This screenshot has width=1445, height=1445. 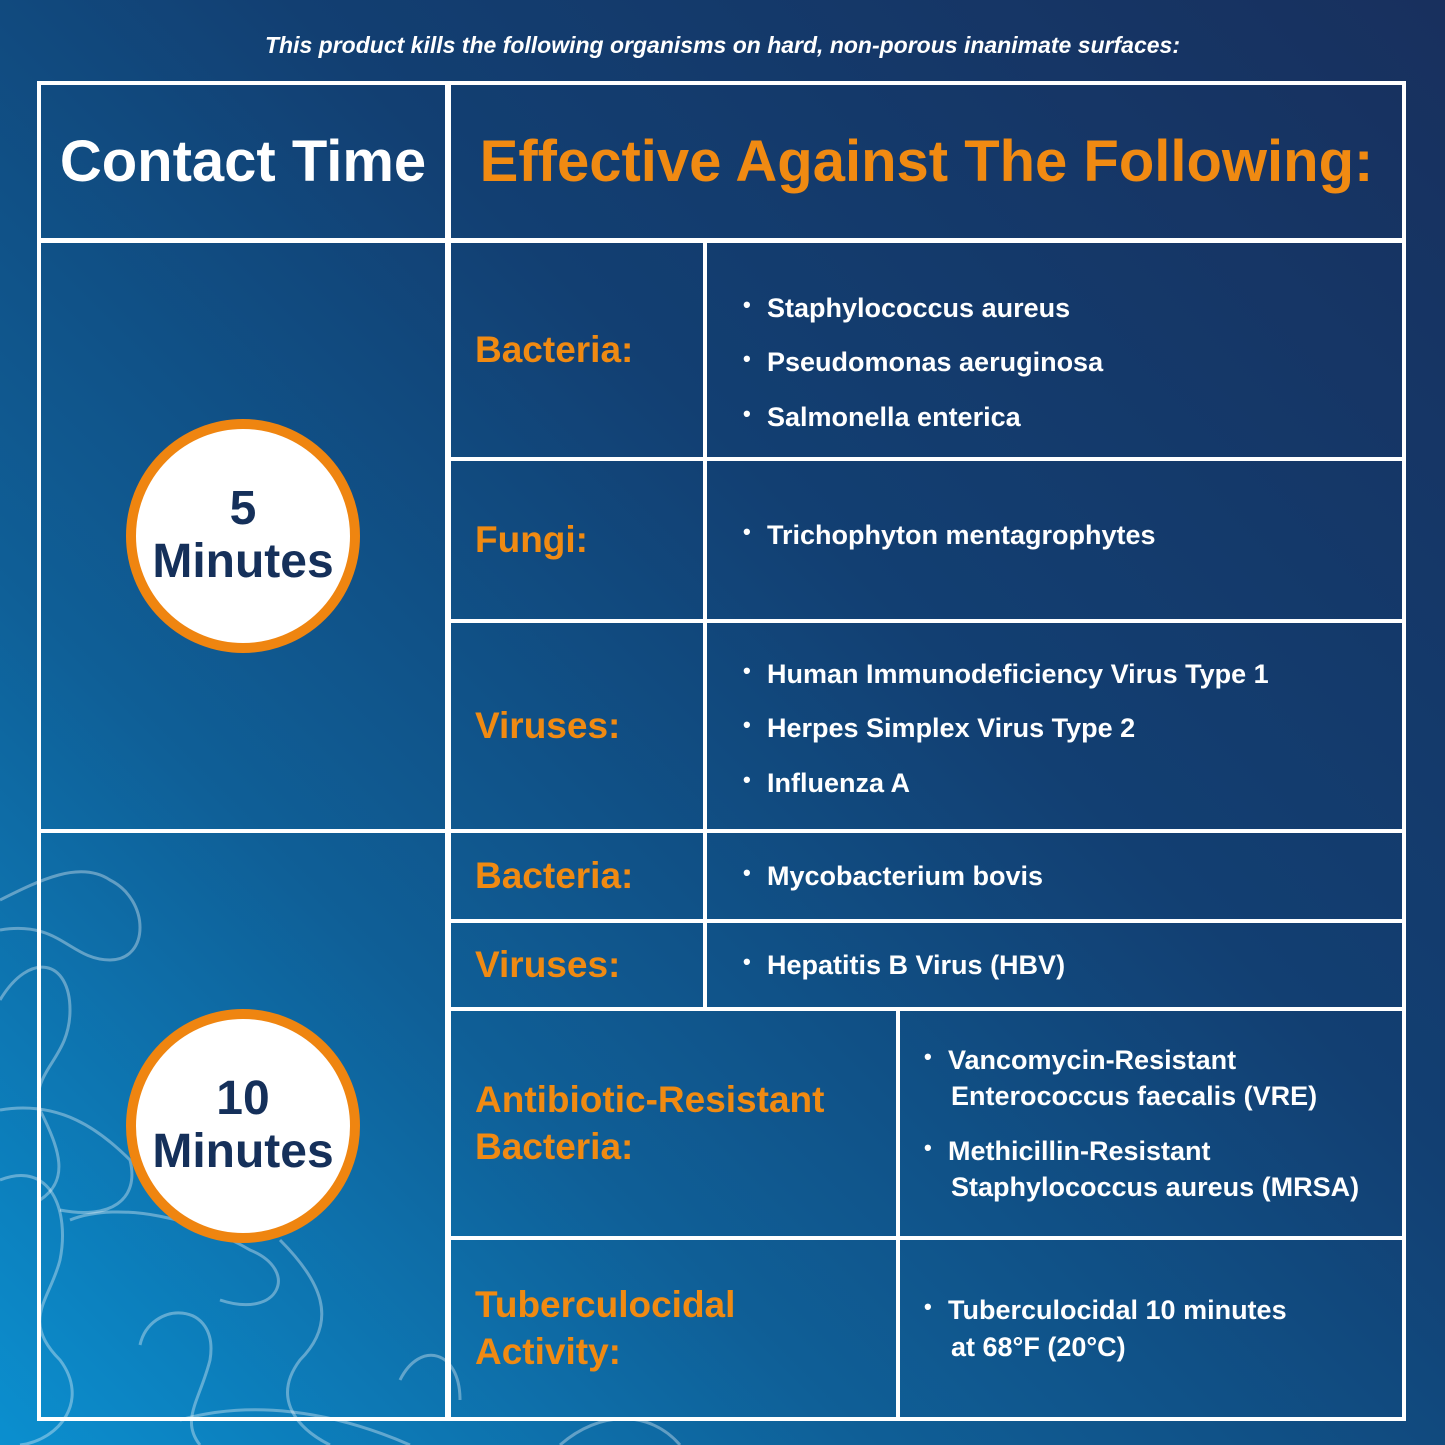 I want to click on organism-list: Tuberculocidal 10 minutes at 68°F (20°C), so click(x=1151, y=1328).